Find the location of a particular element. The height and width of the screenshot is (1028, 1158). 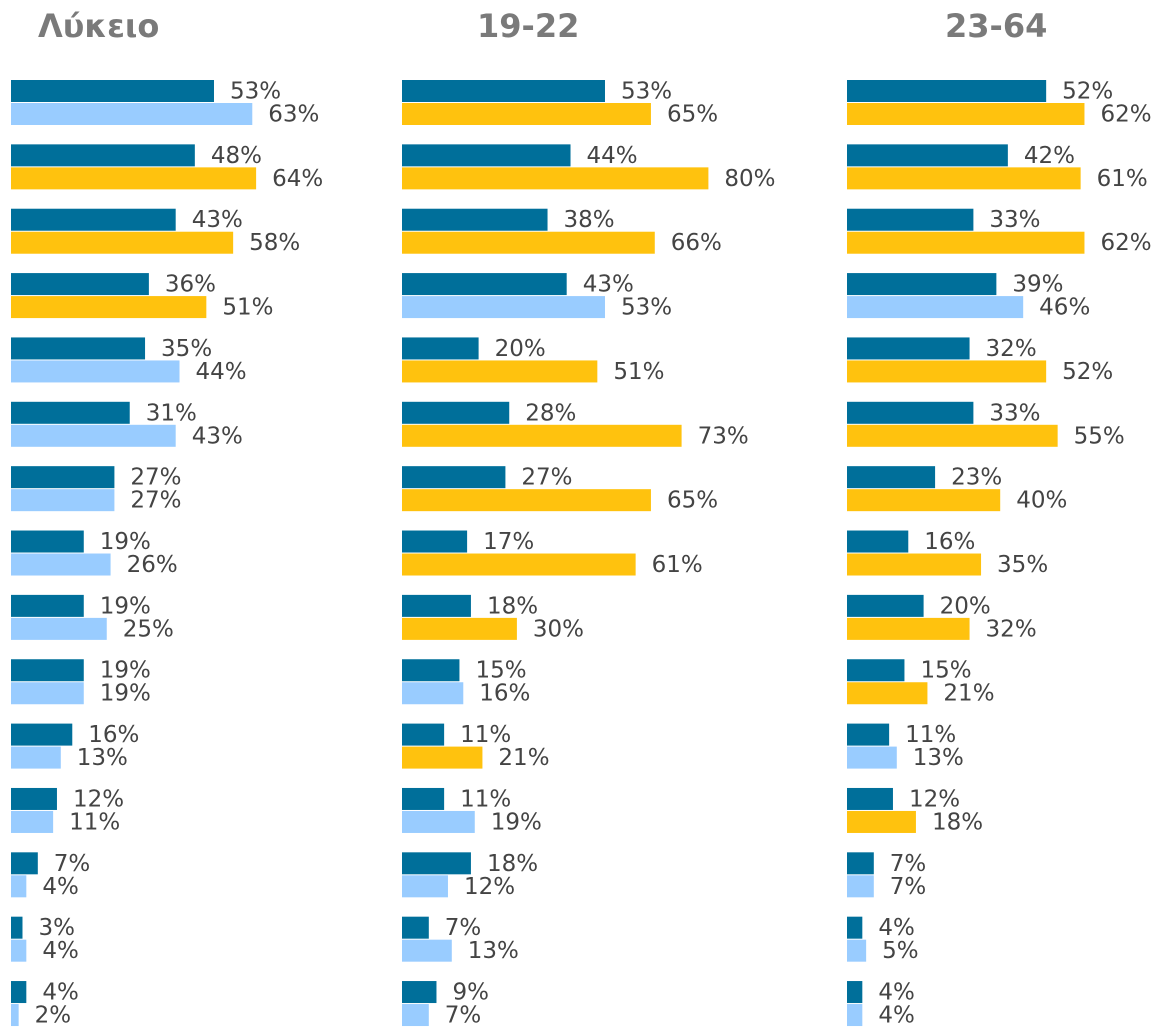

value-label: 66% is located at coordinates (696, 243).